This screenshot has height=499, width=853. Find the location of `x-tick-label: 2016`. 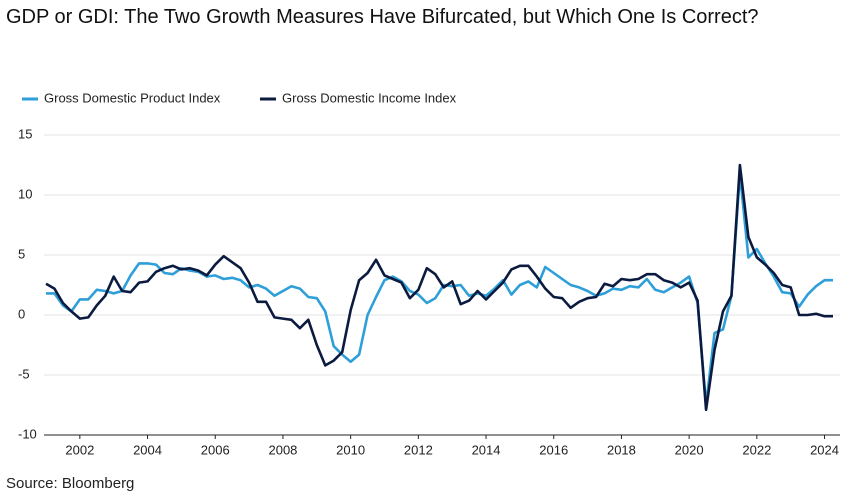

x-tick-label: 2016 is located at coordinates (553, 449).